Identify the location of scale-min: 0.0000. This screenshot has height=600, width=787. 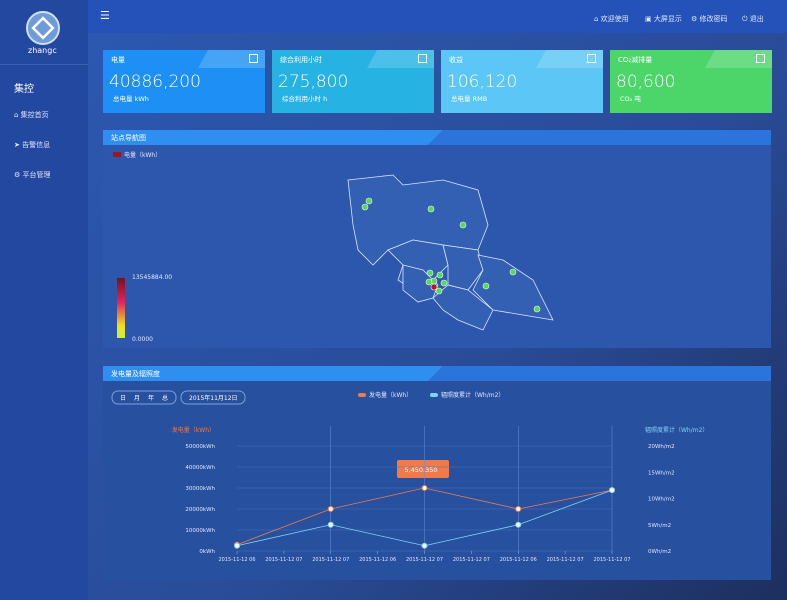
(142, 339).